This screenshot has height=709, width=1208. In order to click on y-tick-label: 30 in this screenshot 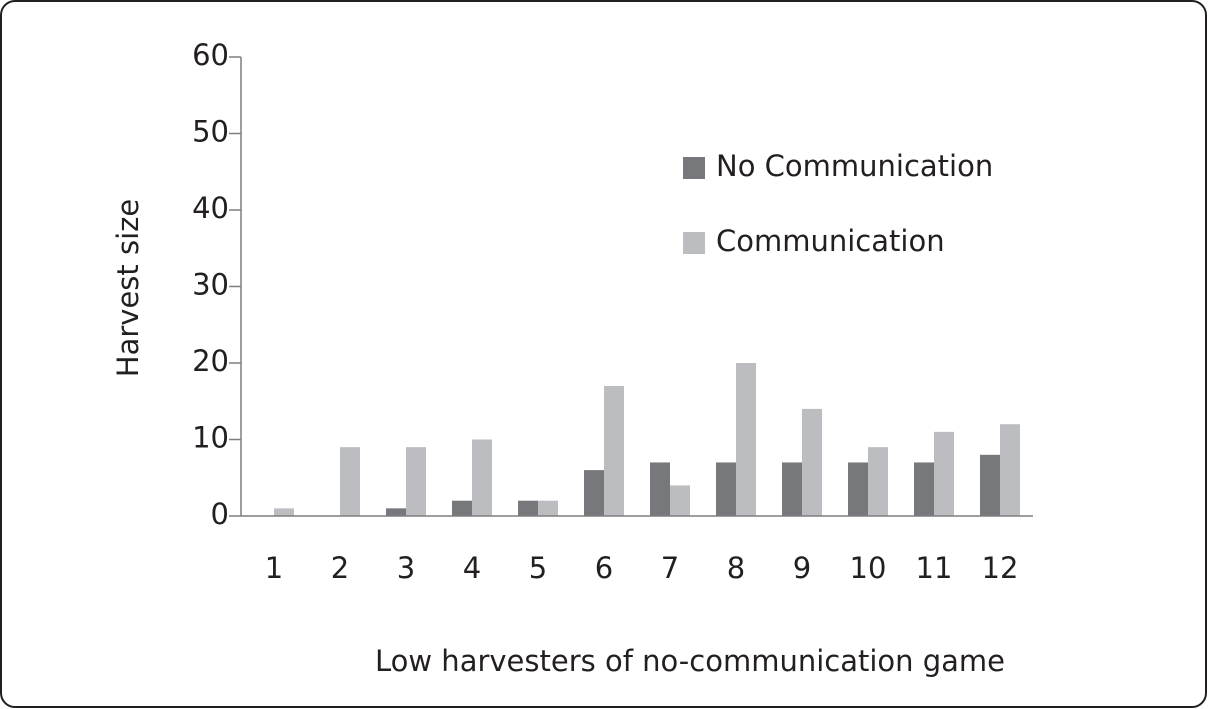, I will do `click(210, 285)`.